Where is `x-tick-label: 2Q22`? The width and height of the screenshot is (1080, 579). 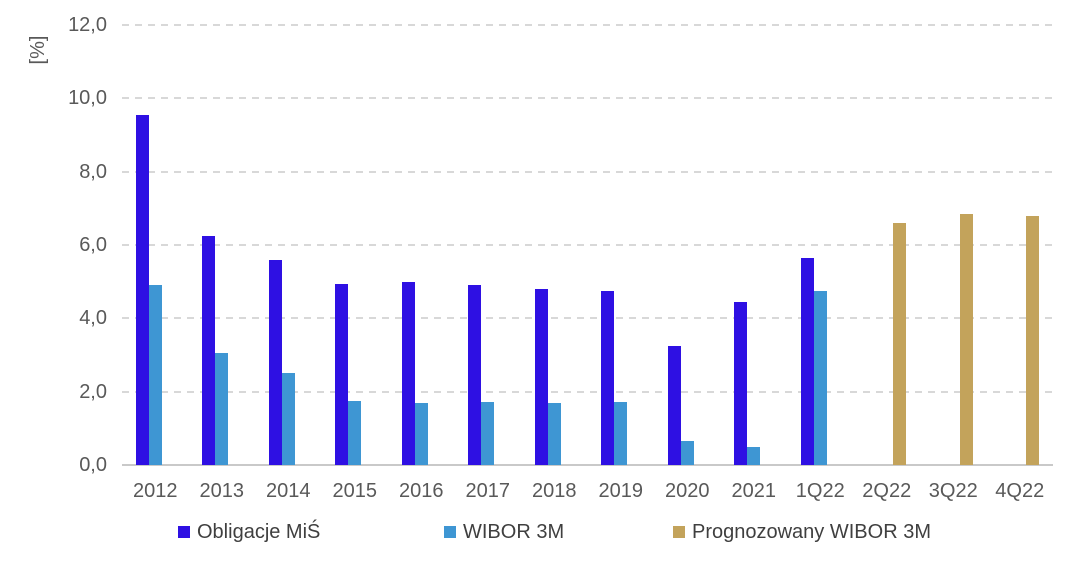 x-tick-label: 2Q22 is located at coordinates (887, 491).